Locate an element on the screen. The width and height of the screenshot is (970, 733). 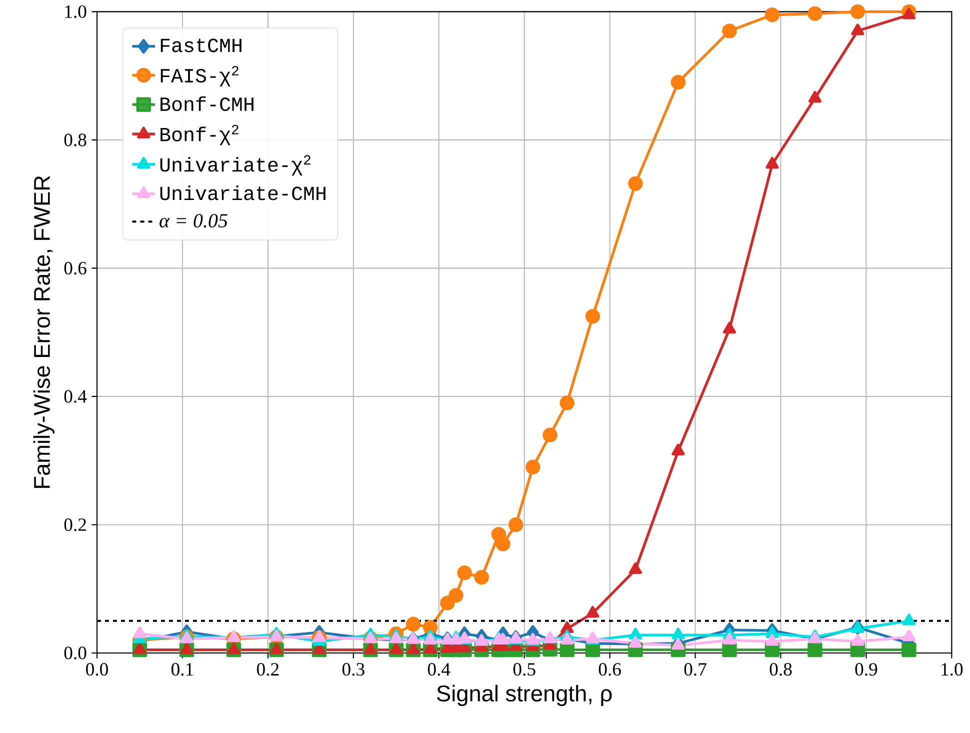
x-tick-label: 0.6 is located at coordinates (609, 669).